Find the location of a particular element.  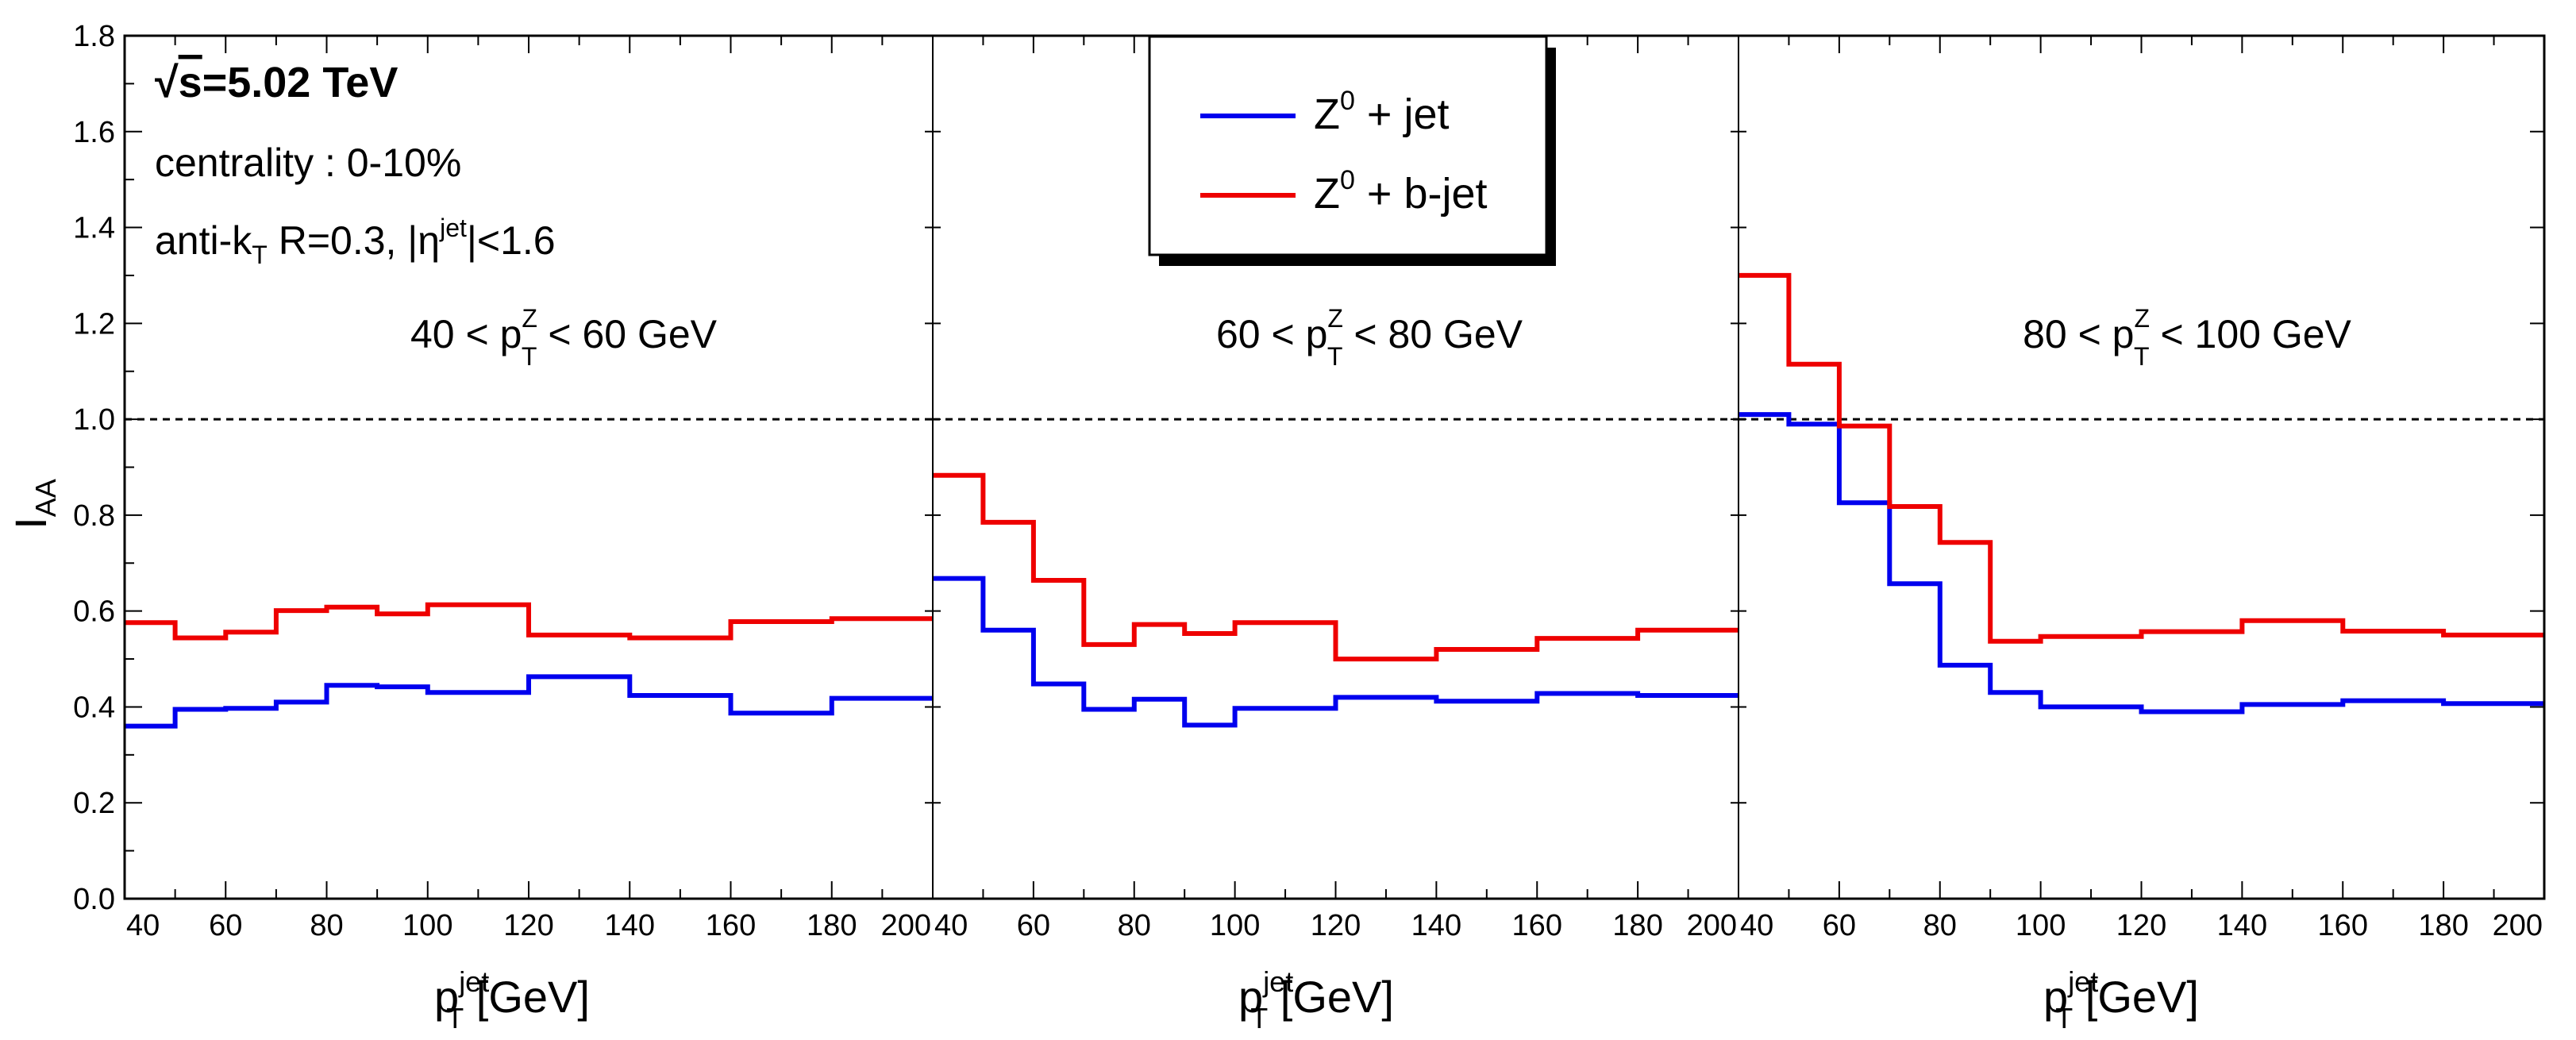

panel-3-series-z-bjet-line is located at coordinates (2141, 458).